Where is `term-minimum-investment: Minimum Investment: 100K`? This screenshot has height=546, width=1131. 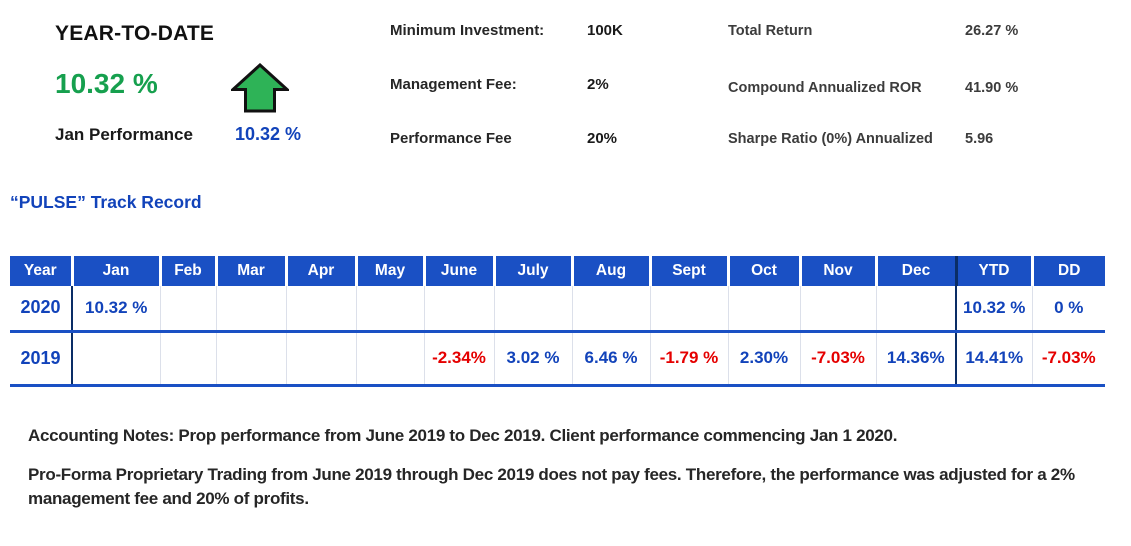 term-minimum-investment: Minimum Investment: 100K is located at coordinates (506, 30).